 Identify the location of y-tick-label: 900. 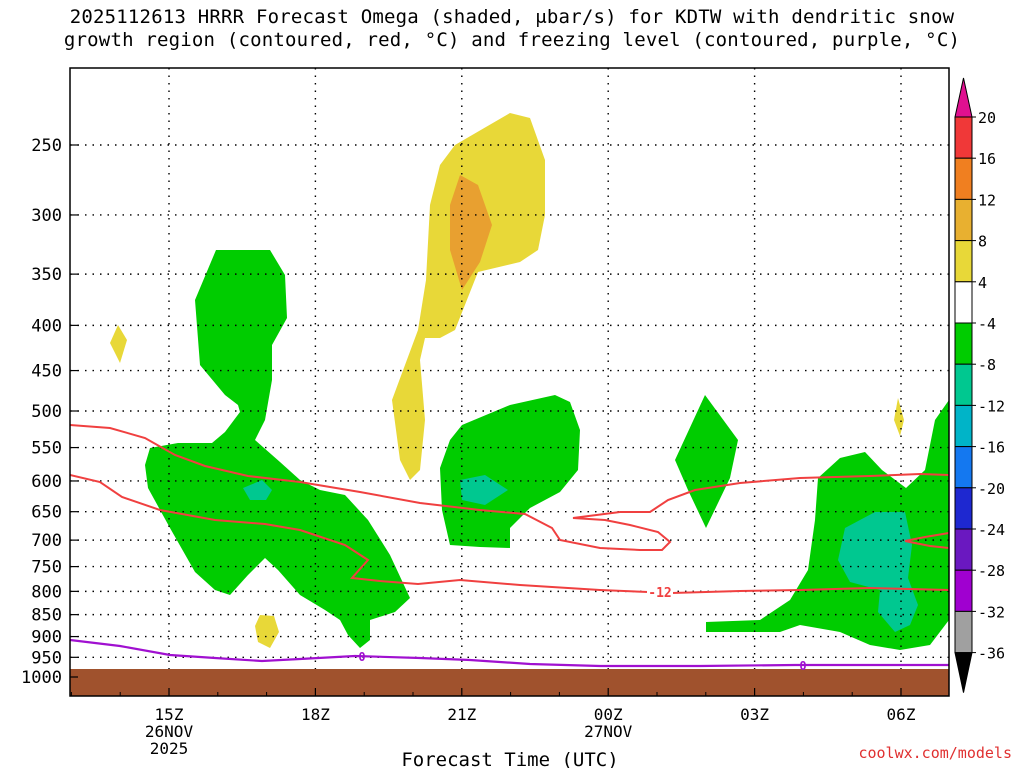
(46, 638).